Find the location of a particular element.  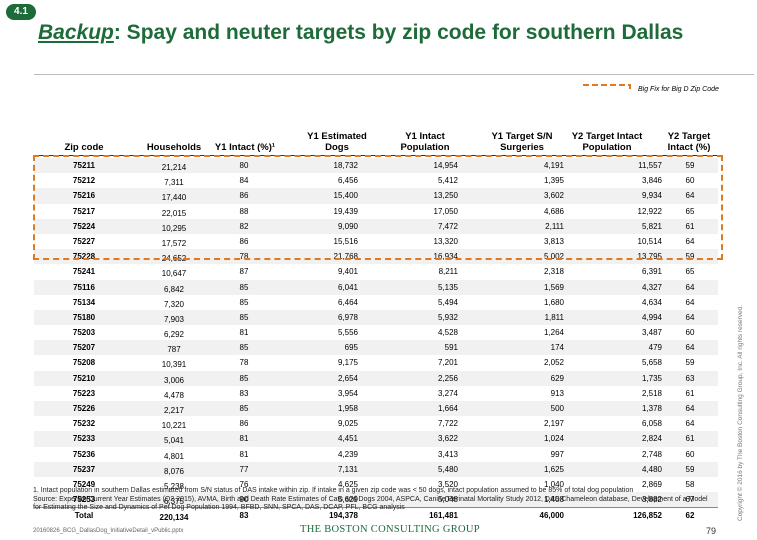

table-cell: 695 is located at coordinates (351, 348).